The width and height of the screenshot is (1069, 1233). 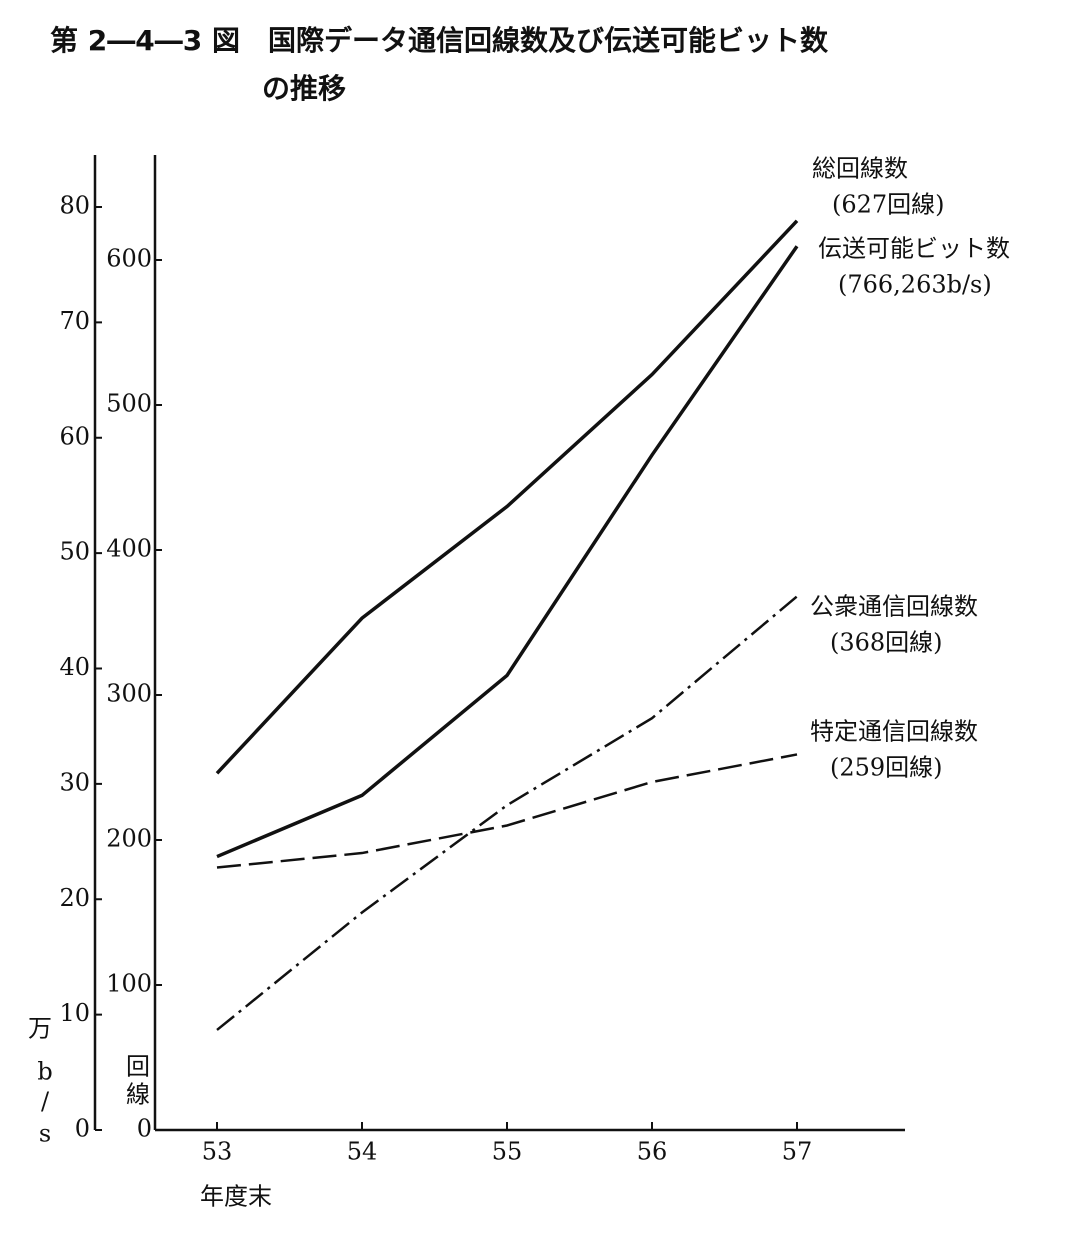 I want to click on y2-tick-label: 0, so click(x=144, y=1129).